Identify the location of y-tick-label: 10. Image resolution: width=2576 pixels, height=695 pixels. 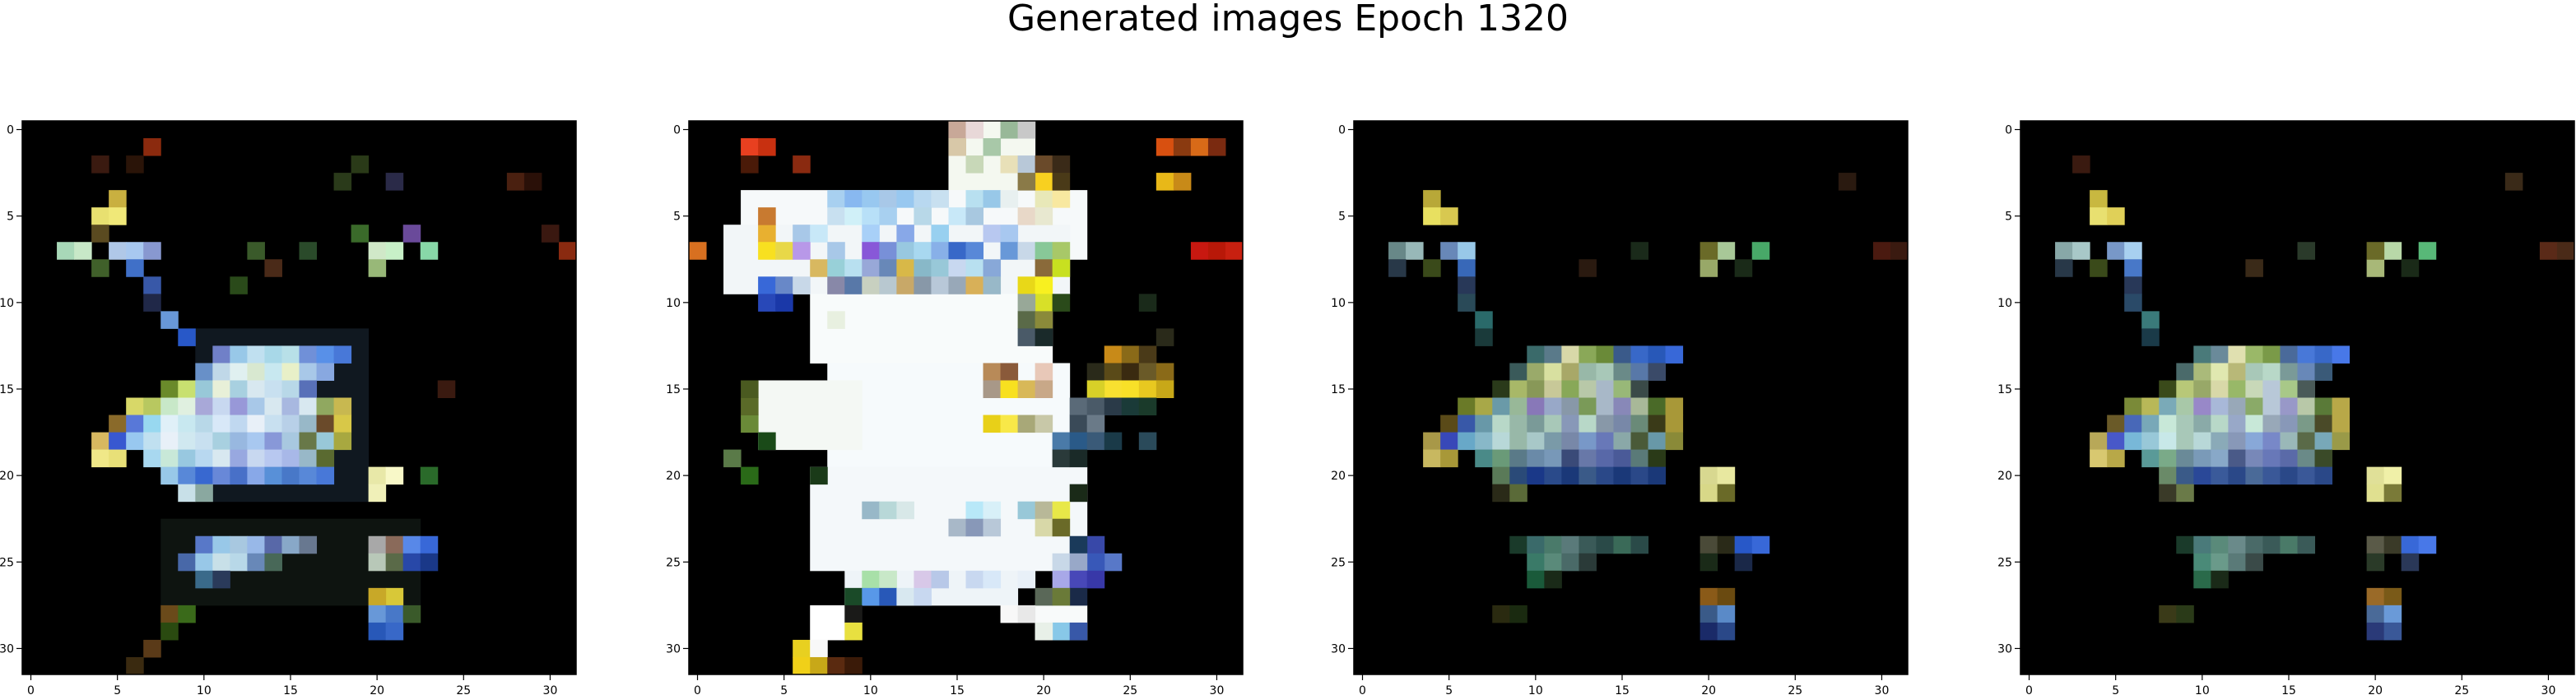
(7, 303).